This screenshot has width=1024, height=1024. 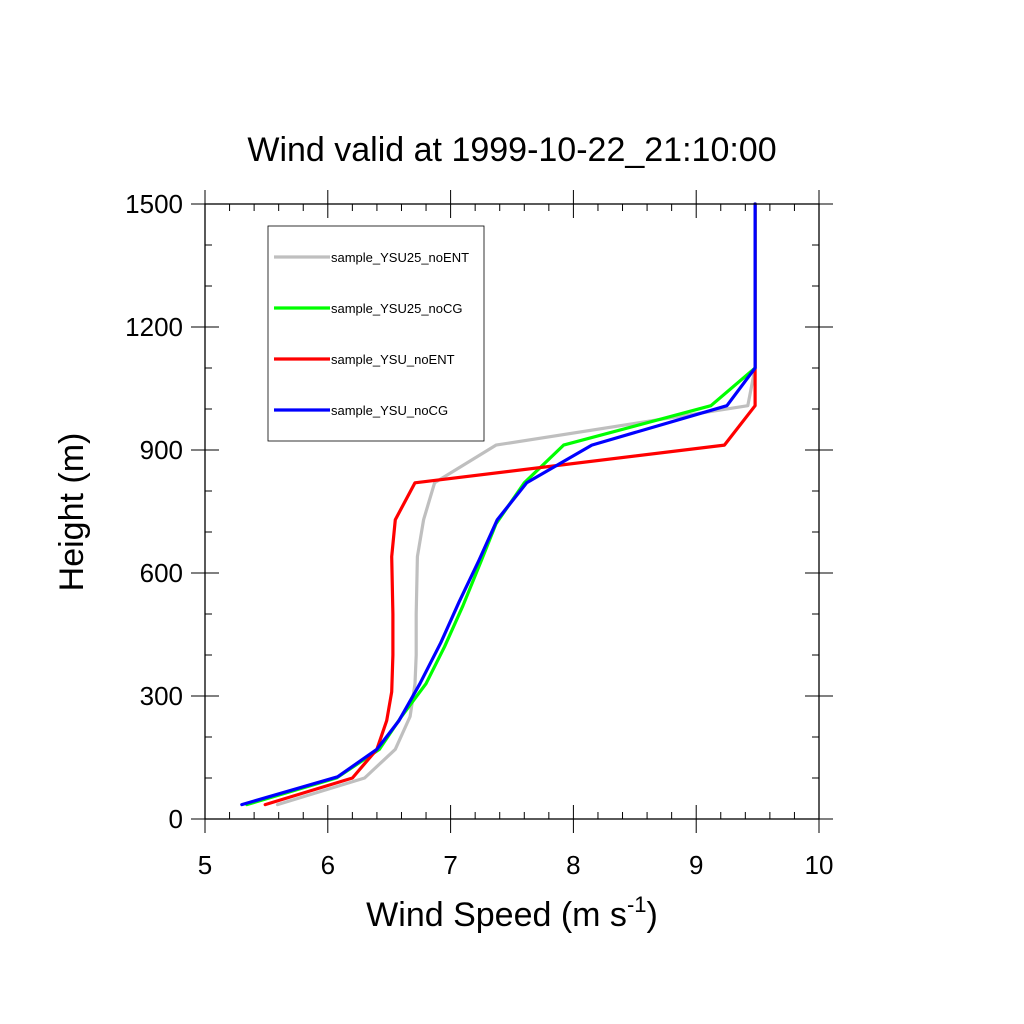 I want to click on legend-box, so click(x=376, y=333).